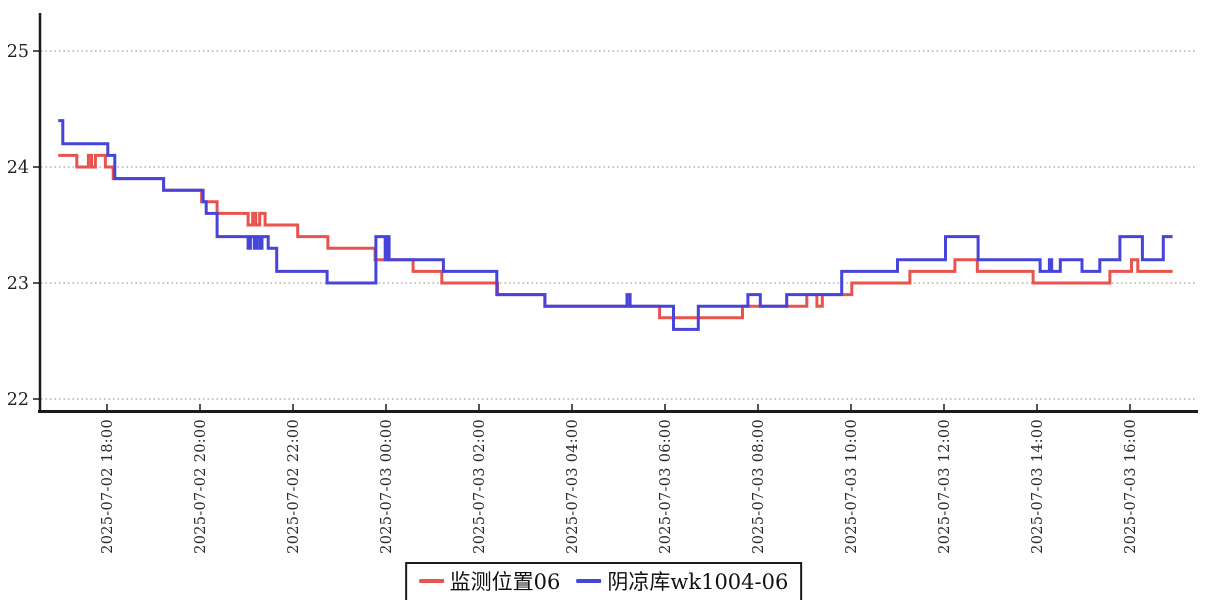 This screenshot has width=1207, height=600. What do you see at coordinates (589, 581) in the screenshot?
I see `blue-line-swatch` at bounding box center [589, 581].